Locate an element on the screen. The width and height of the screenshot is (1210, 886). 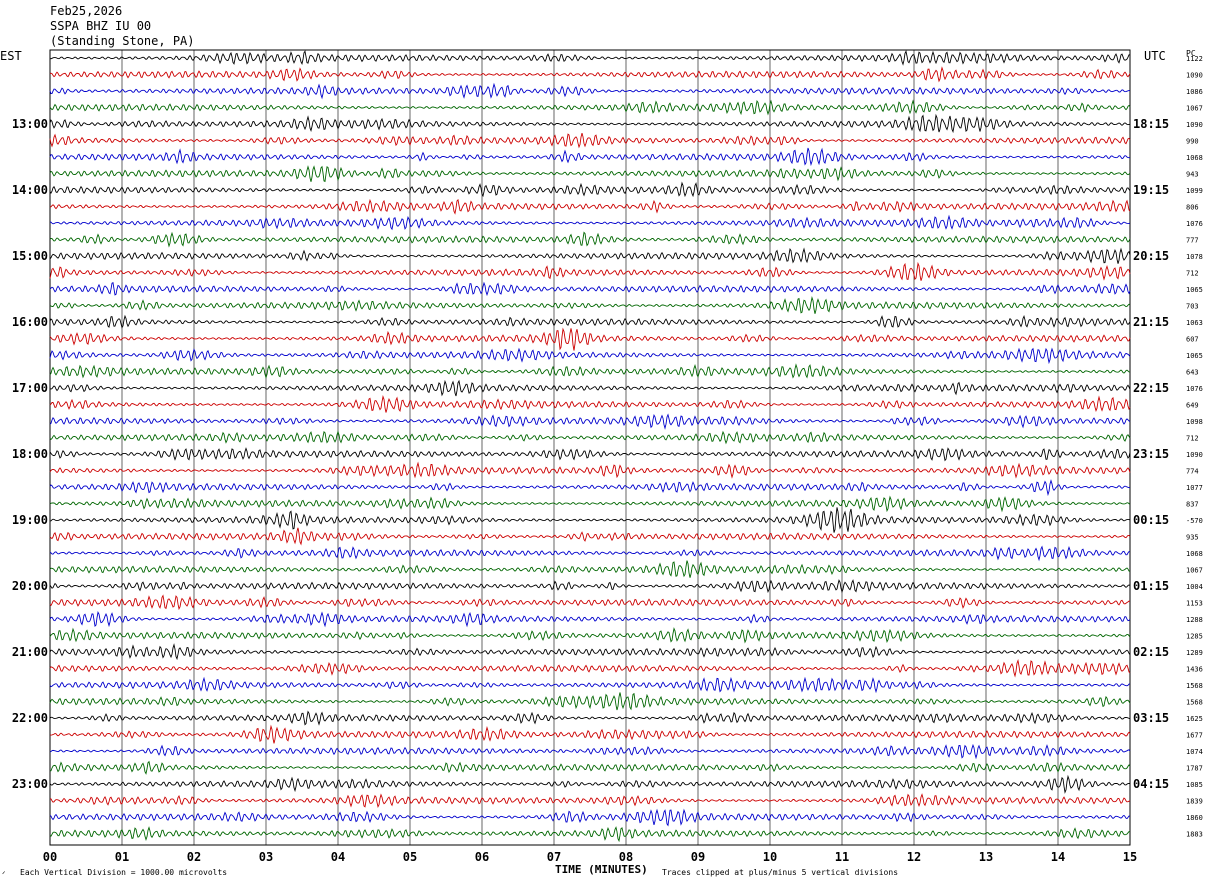
trace-offset-label: 1074 is located at coordinates (1194, 752).